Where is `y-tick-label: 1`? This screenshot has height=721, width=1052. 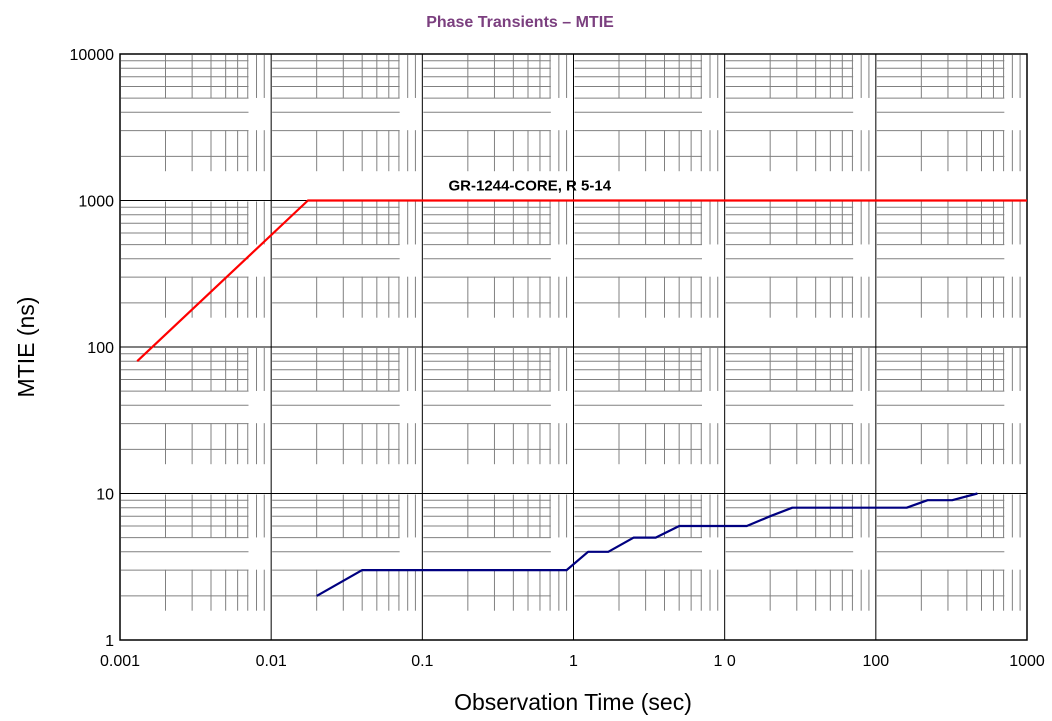
y-tick-label: 1 is located at coordinates (109, 641).